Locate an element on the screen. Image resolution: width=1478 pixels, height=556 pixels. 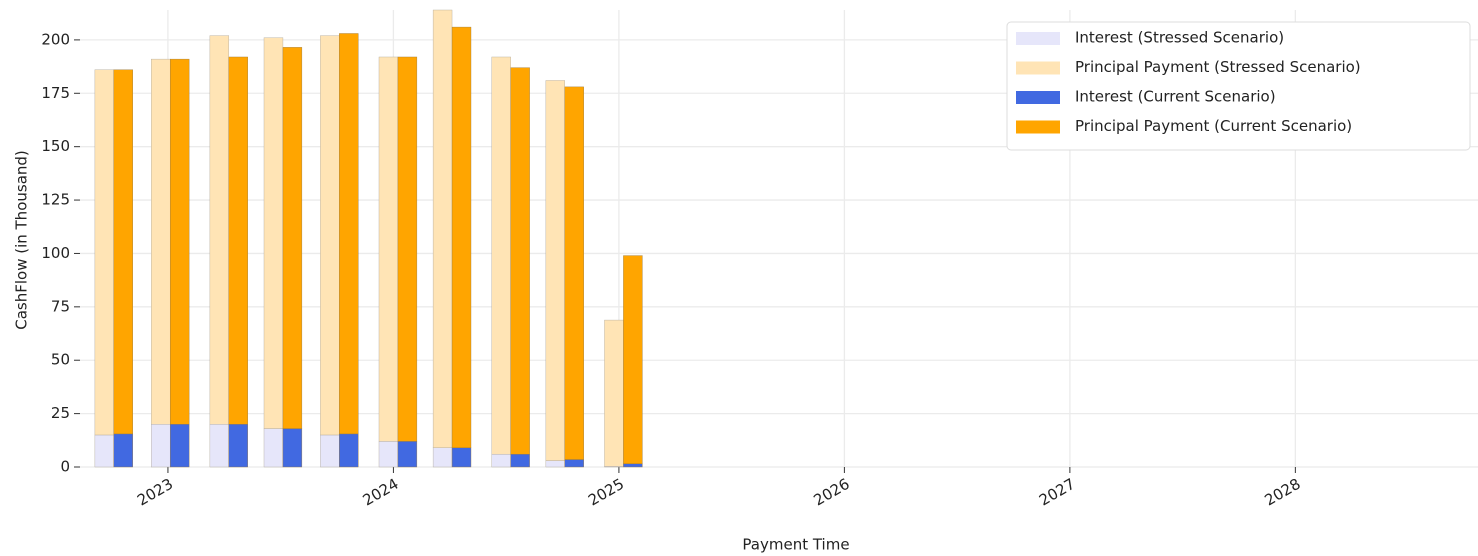
legend-label: Interest (Current Scenario) is located at coordinates (1175, 97).